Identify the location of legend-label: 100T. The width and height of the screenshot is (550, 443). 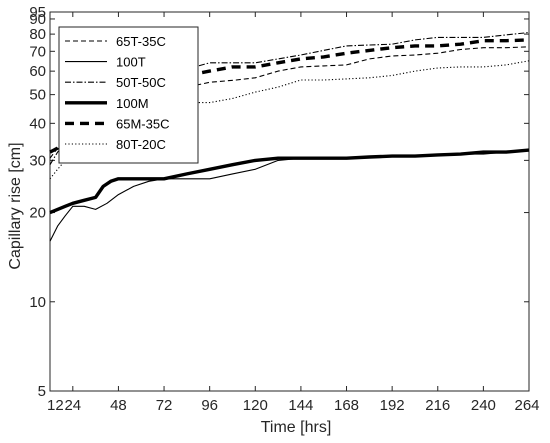
(131, 62).